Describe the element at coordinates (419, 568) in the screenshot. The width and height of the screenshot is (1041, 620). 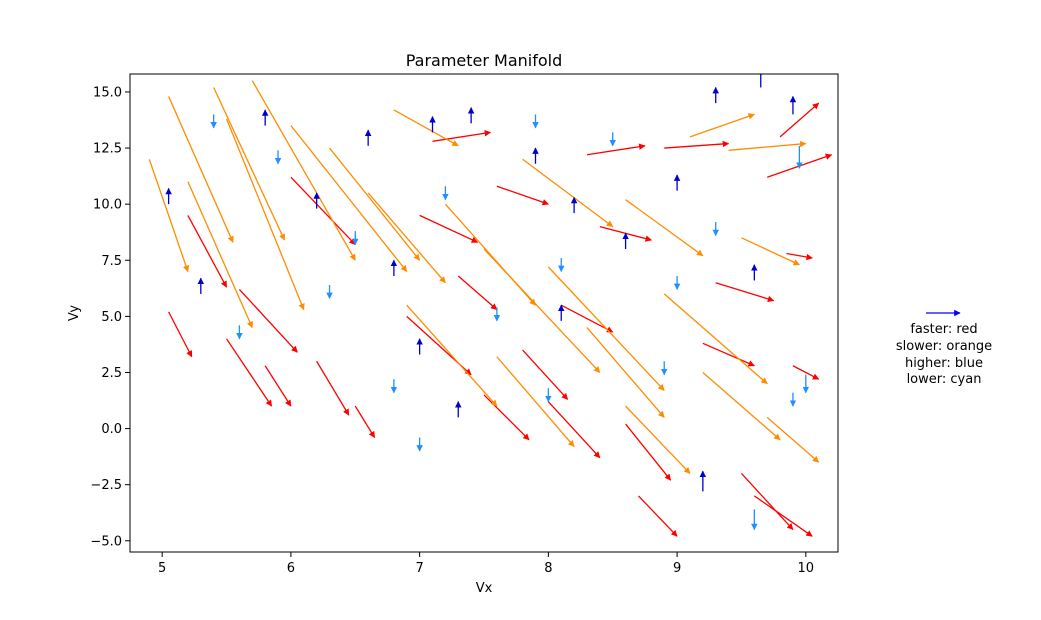
I see `x-tick-label: 7` at that location.